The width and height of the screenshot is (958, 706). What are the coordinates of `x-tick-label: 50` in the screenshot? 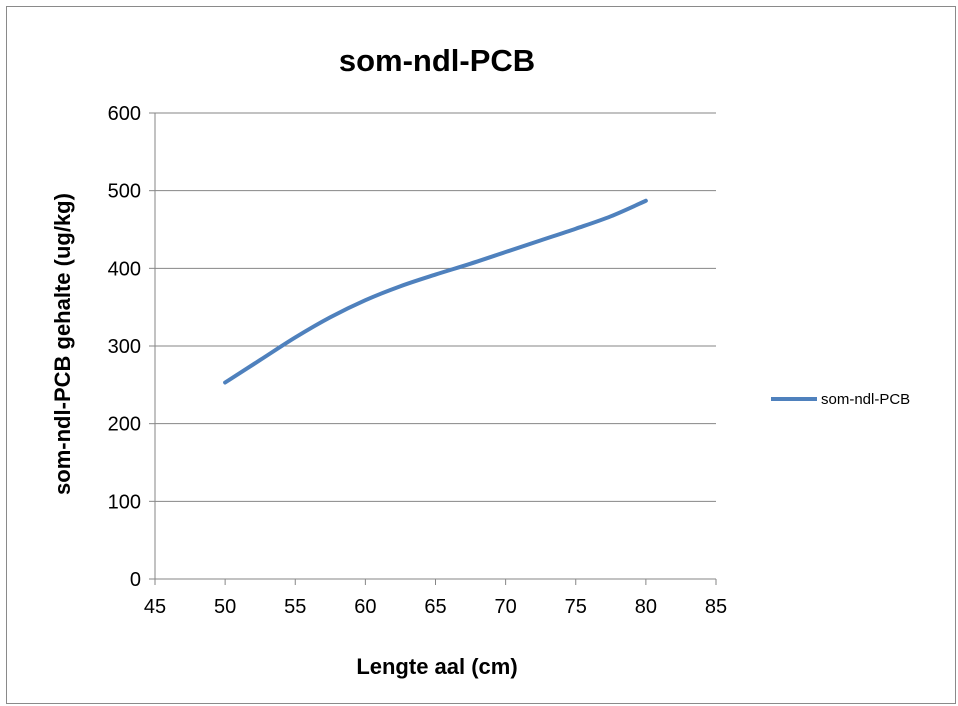 It's located at (225, 607).